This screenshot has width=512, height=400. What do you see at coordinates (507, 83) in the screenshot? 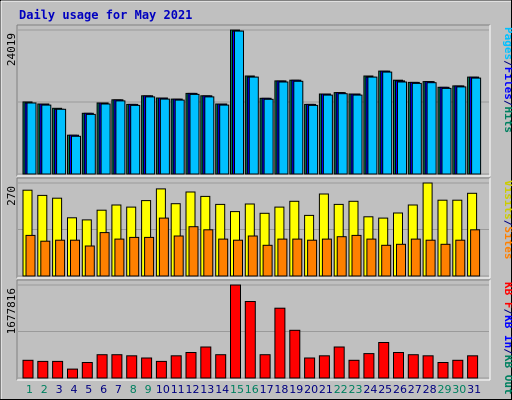
I see `hits-side-legend-part: Files` at bounding box center [507, 83].